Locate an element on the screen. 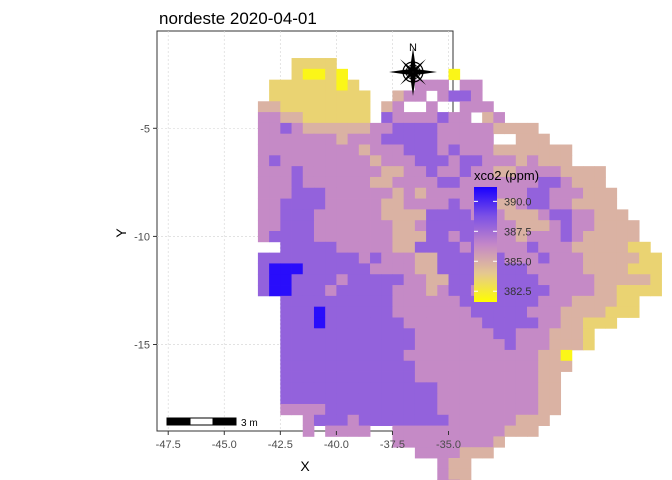 Image resolution: width=672 pixels, height=480 pixels. y-axis-title: Y is located at coordinates (121, 233).